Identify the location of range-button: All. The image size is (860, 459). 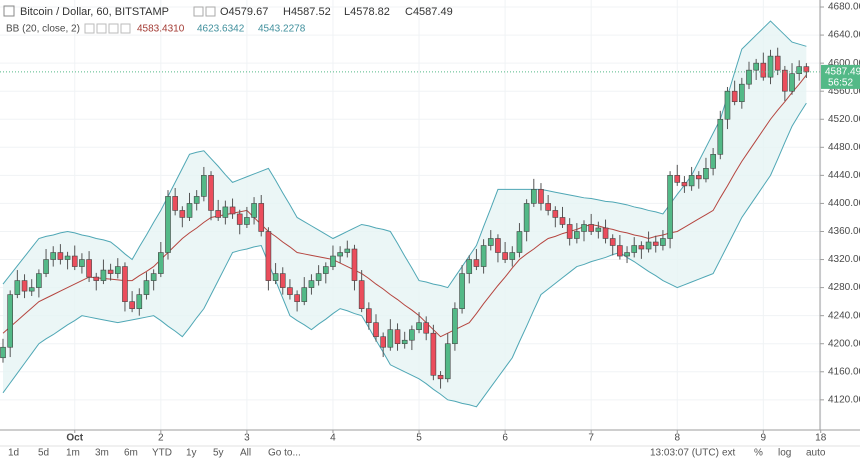
(245, 453).